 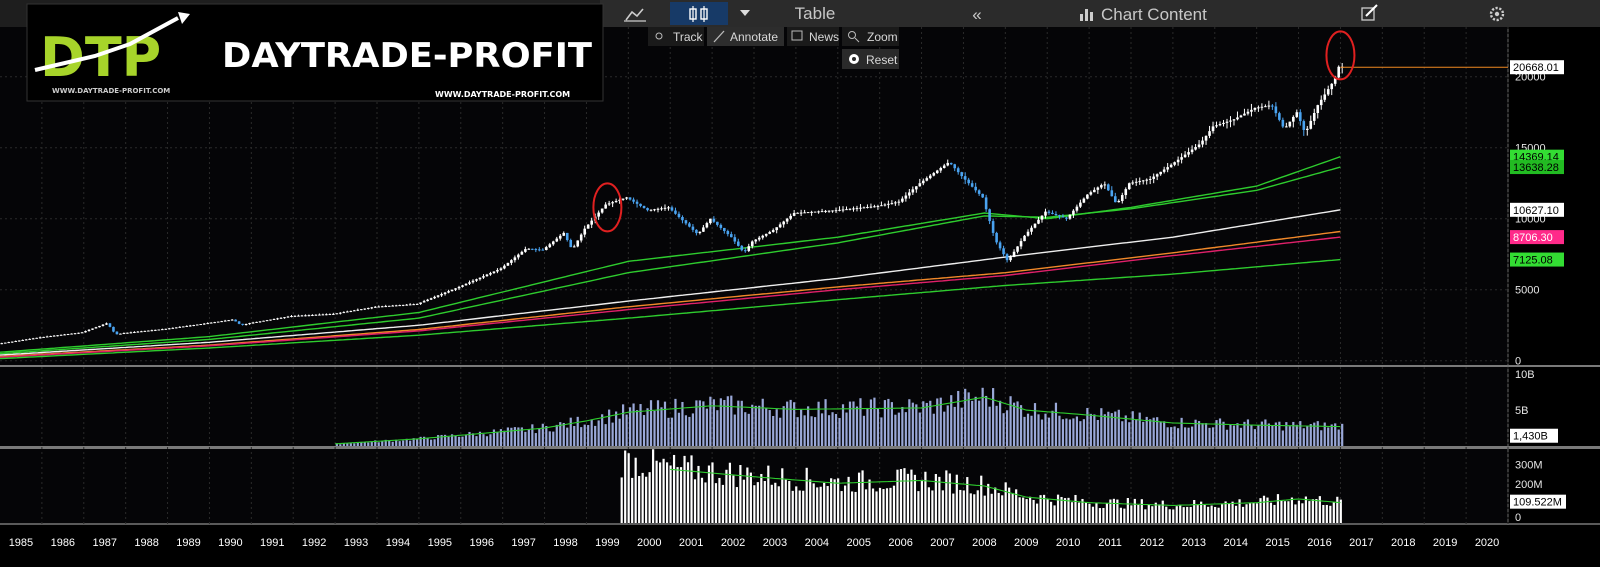 What do you see at coordinates (870, 59) in the screenshot?
I see `reset-button: Reset` at bounding box center [870, 59].